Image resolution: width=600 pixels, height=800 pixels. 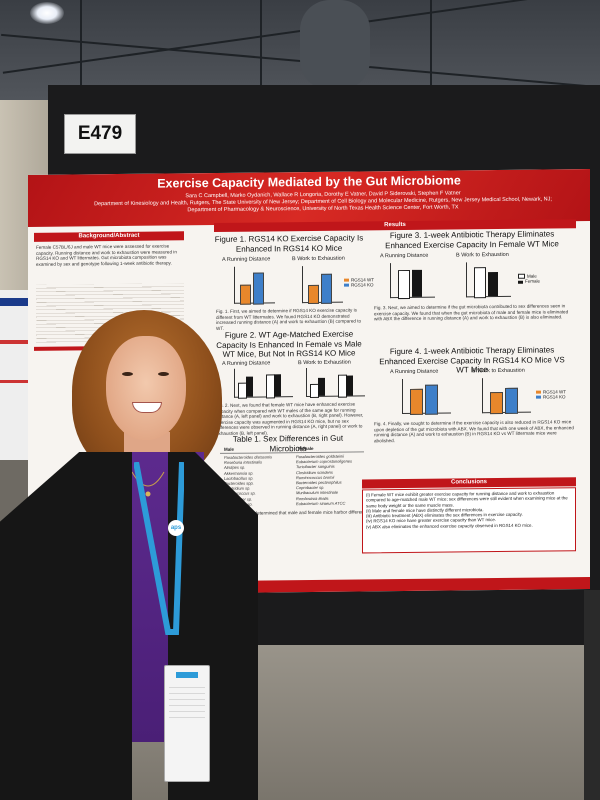 What do you see at coordinates (326, 288) in the screenshot?
I see `figure1-bar-ko-b` at bounding box center [326, 288].